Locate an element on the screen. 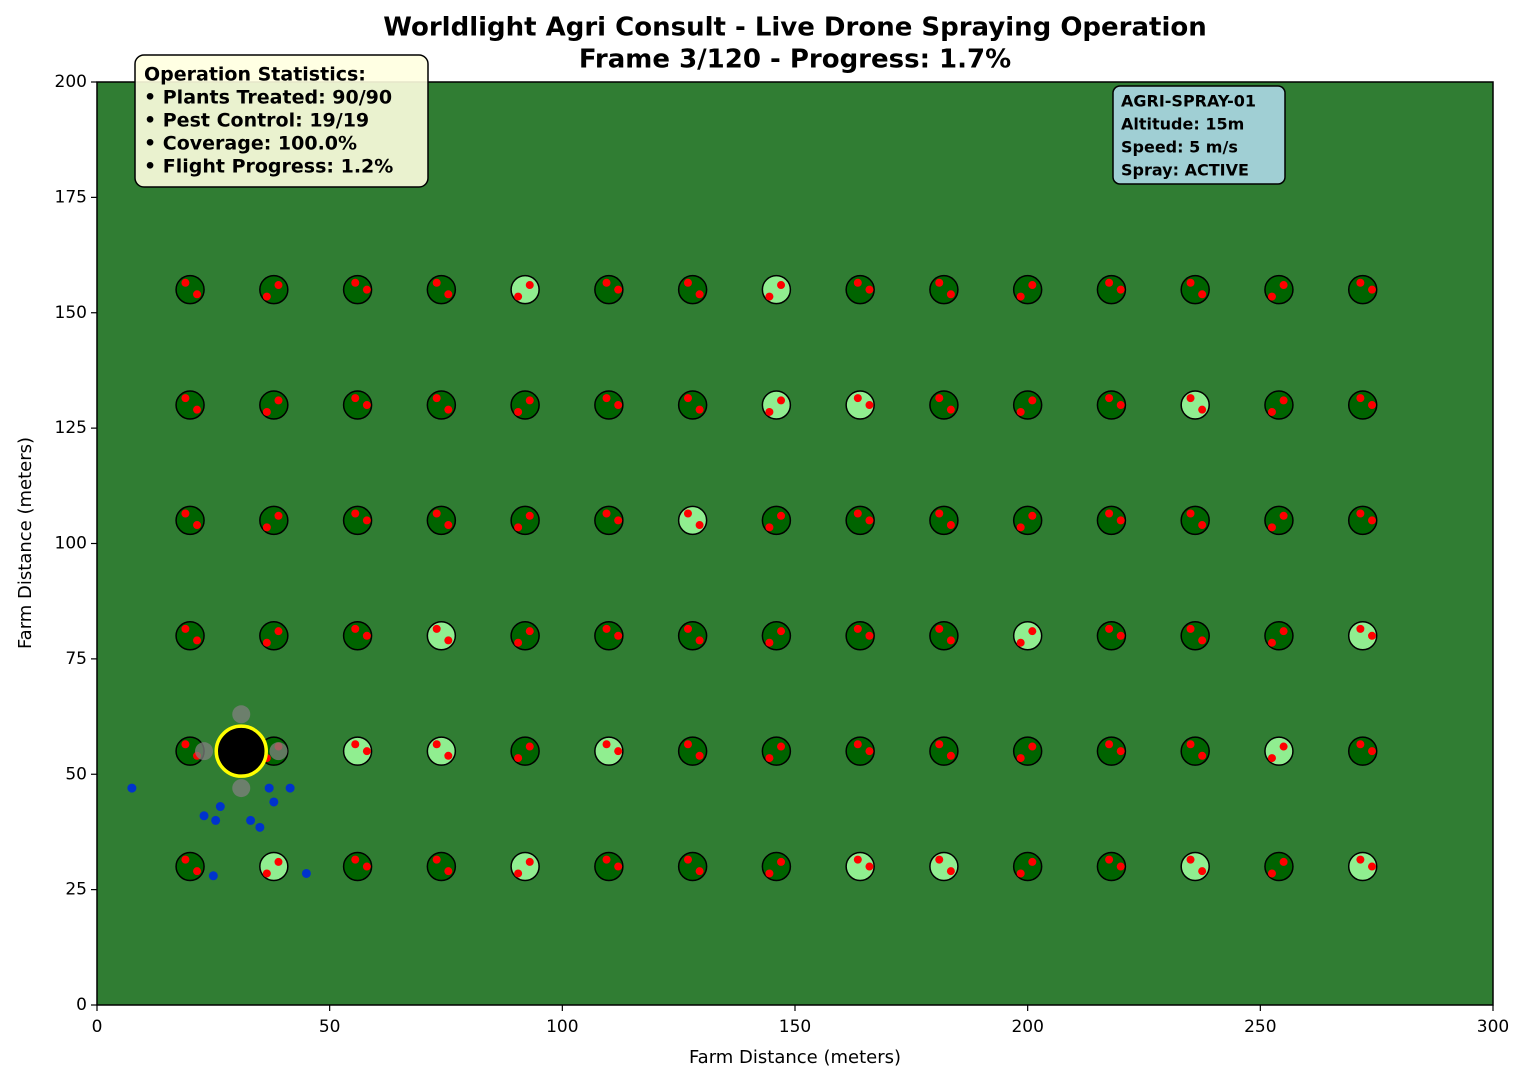 The width and height of the screenshot is (1527, 1083). y-tick-label: 200 is located at coordinates (71, 82).